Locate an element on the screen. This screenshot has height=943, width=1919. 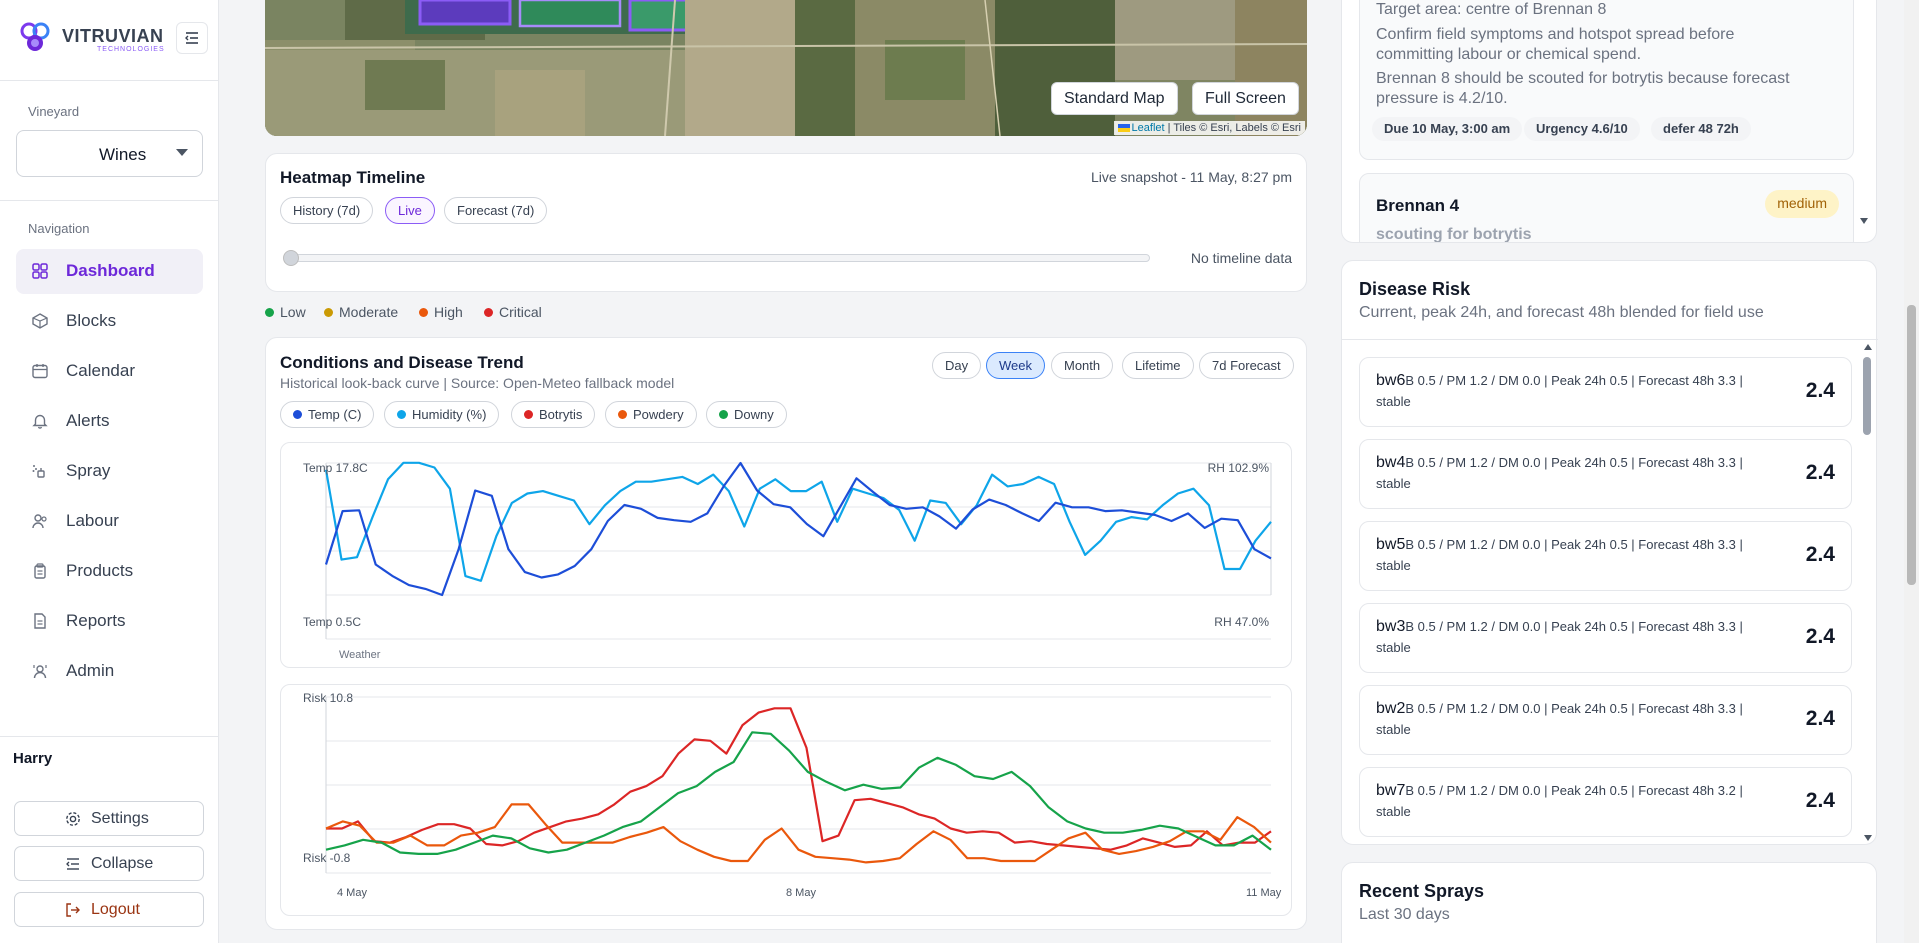
scroll-up-arrow is located at coordinates (1868, 347).